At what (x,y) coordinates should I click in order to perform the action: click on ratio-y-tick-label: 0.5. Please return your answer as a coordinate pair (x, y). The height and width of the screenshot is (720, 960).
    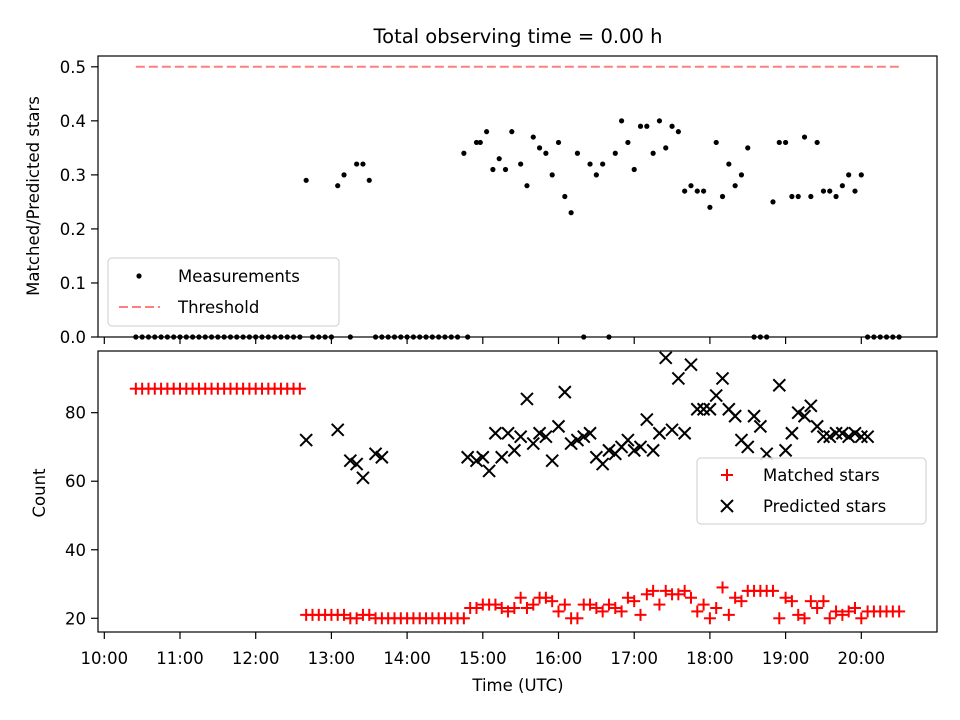
    Looking at the image, I should click on (73, 67).